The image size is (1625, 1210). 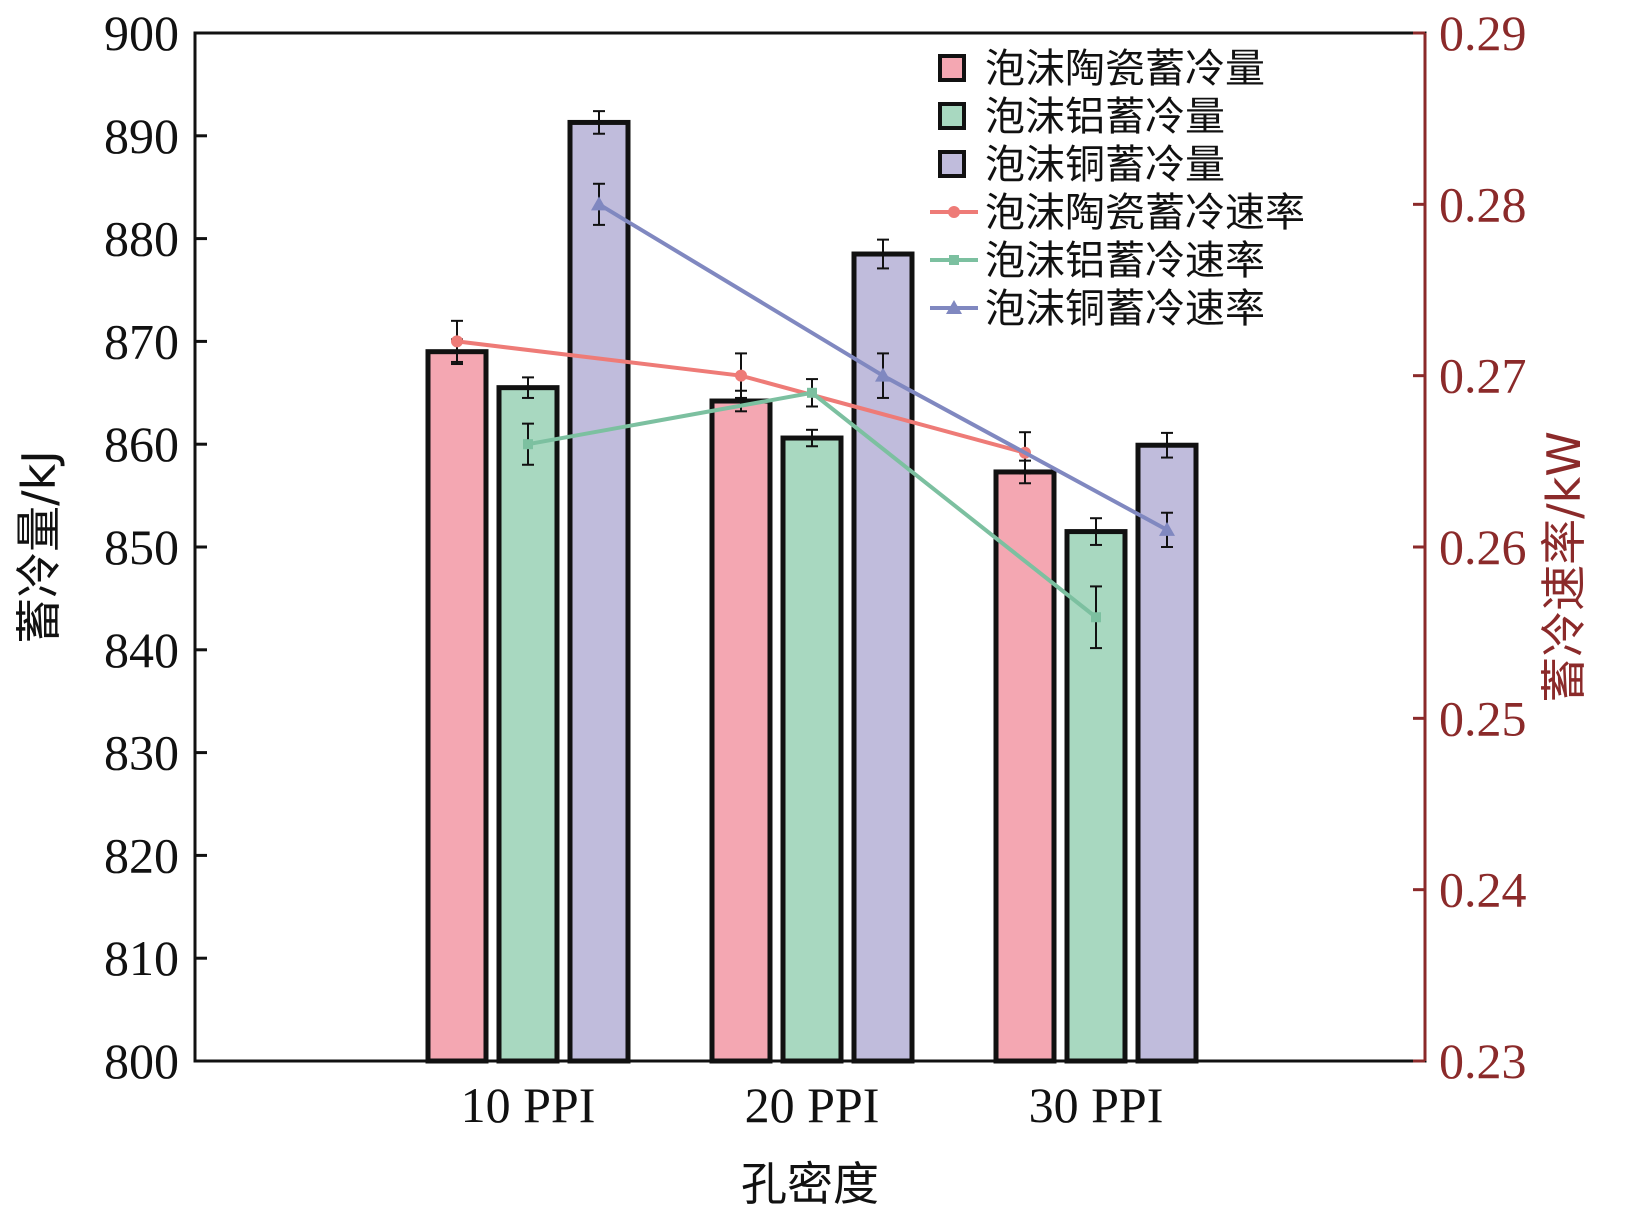 What do you see at coordinates (741, 375) in the screenshot?
I see `line-point-s0-p1` at bounding box center [741, 375].